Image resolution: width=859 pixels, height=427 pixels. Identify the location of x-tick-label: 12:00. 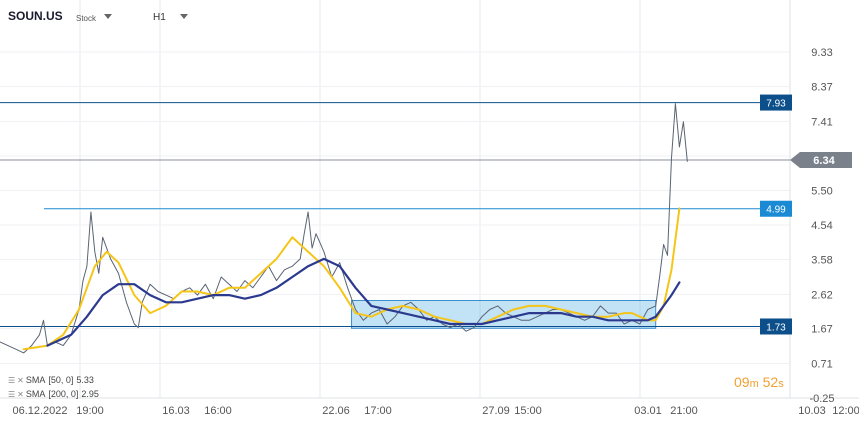
(845, 411).